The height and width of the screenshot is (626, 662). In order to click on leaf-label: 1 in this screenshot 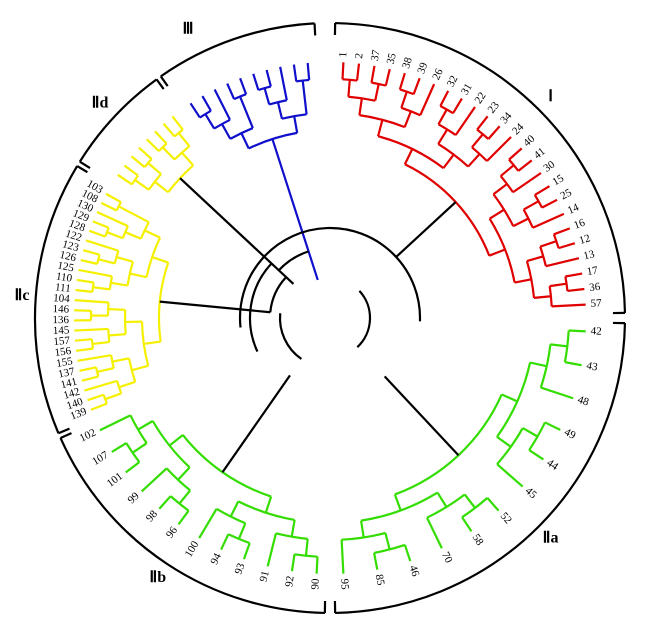, I will do `click(343, 55)`.